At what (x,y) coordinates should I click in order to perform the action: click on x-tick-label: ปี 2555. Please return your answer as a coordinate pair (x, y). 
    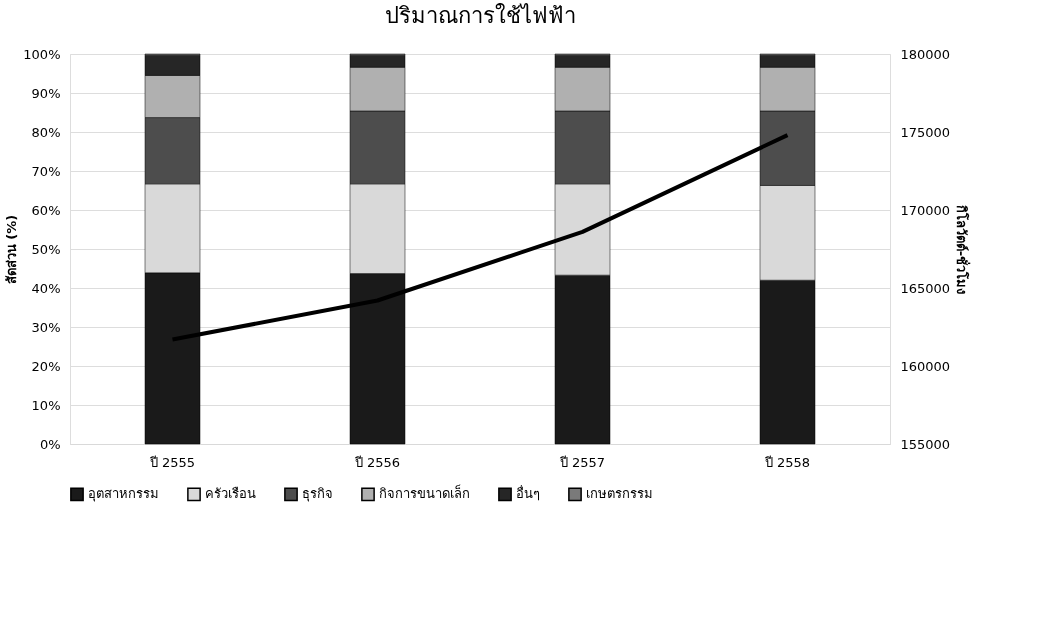
    Looking at the image, I should click on (172, 462).